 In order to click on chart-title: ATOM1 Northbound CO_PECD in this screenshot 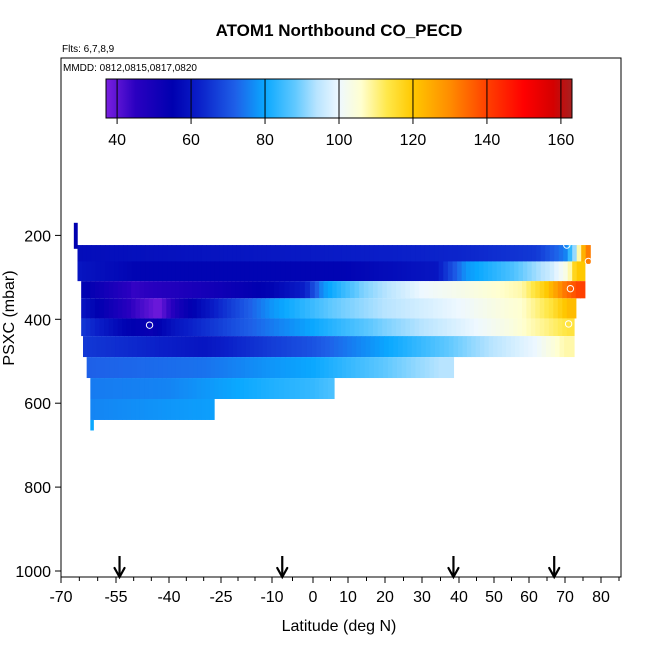, I will do `click(339, 30)`.